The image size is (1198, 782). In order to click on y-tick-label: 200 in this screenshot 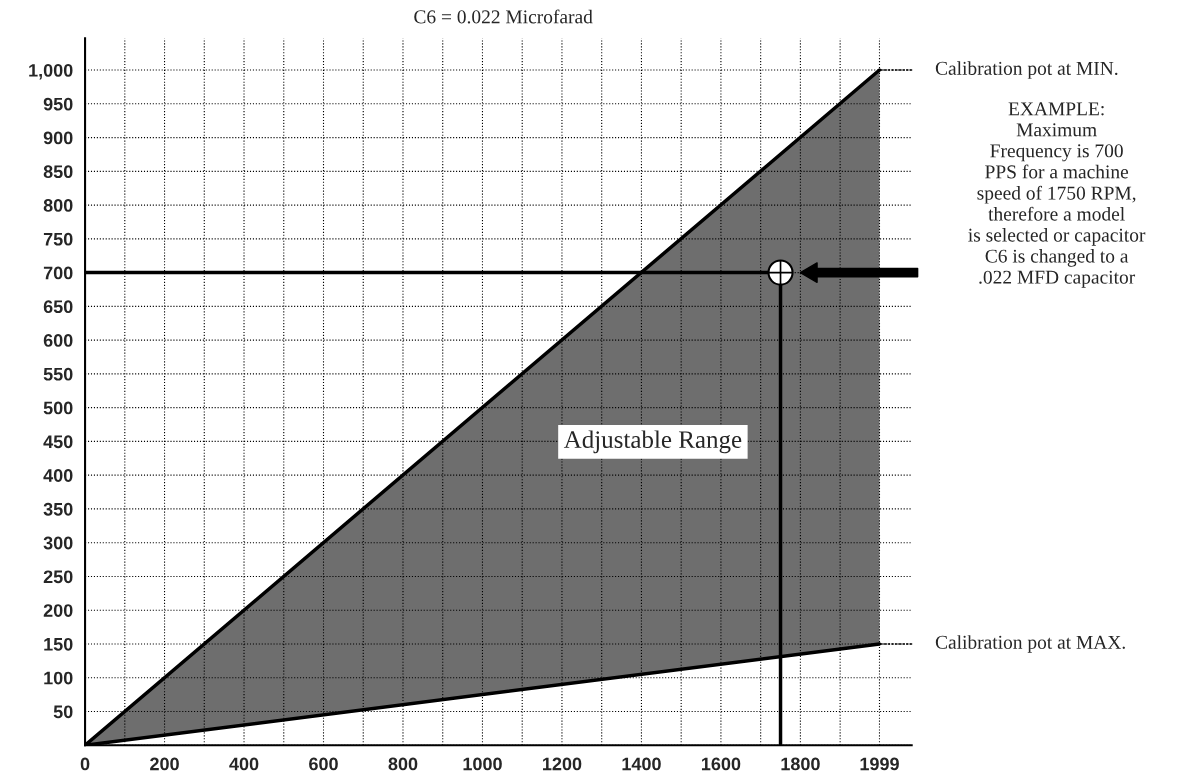, I will do `click(58, 610)`.